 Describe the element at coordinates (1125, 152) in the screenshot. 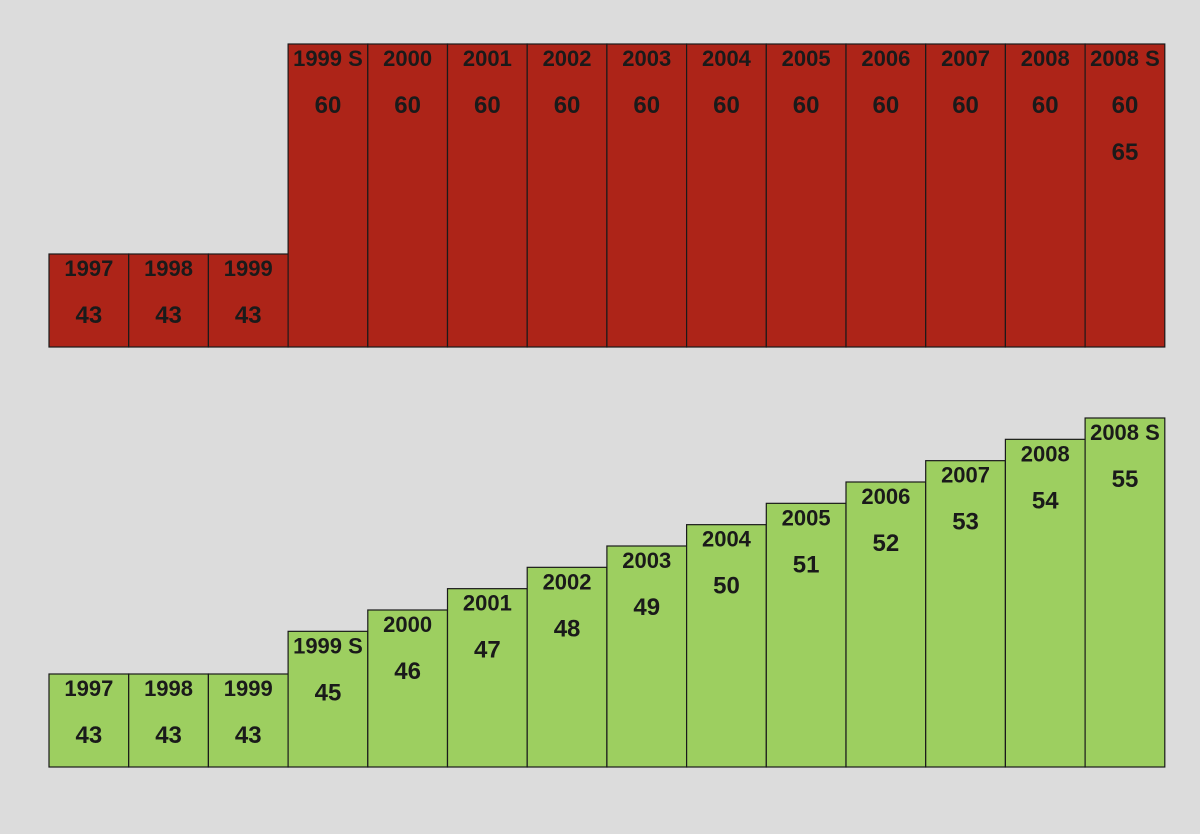

I see `bar-extra-value-label: 65` at that location.